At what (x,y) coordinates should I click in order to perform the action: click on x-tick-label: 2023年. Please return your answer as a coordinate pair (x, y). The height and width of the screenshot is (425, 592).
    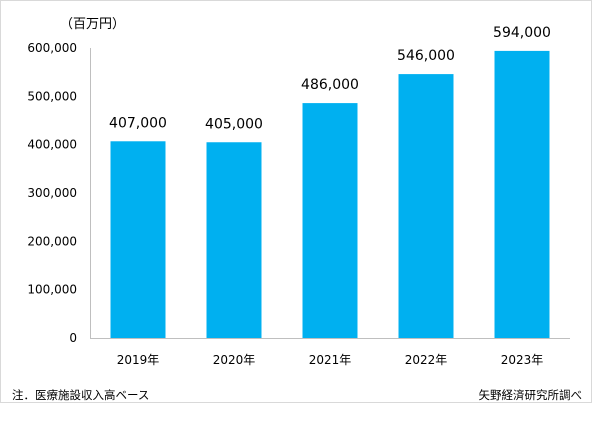
    Looking at the image, I should click on (522, 360).